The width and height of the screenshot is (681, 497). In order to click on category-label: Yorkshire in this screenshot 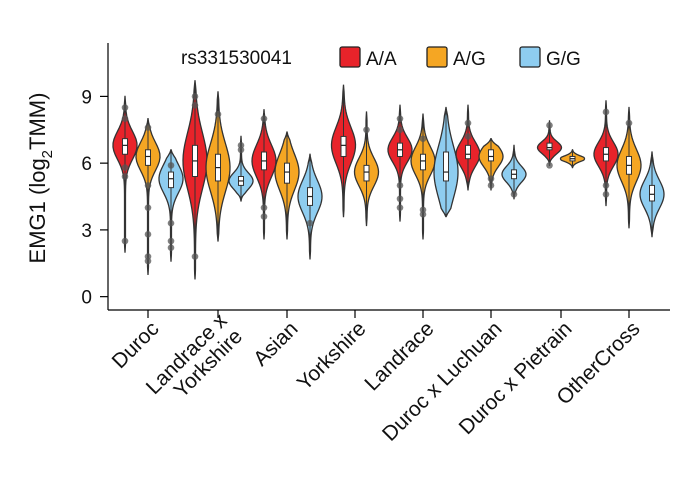, I will do `click(332, 356)`.